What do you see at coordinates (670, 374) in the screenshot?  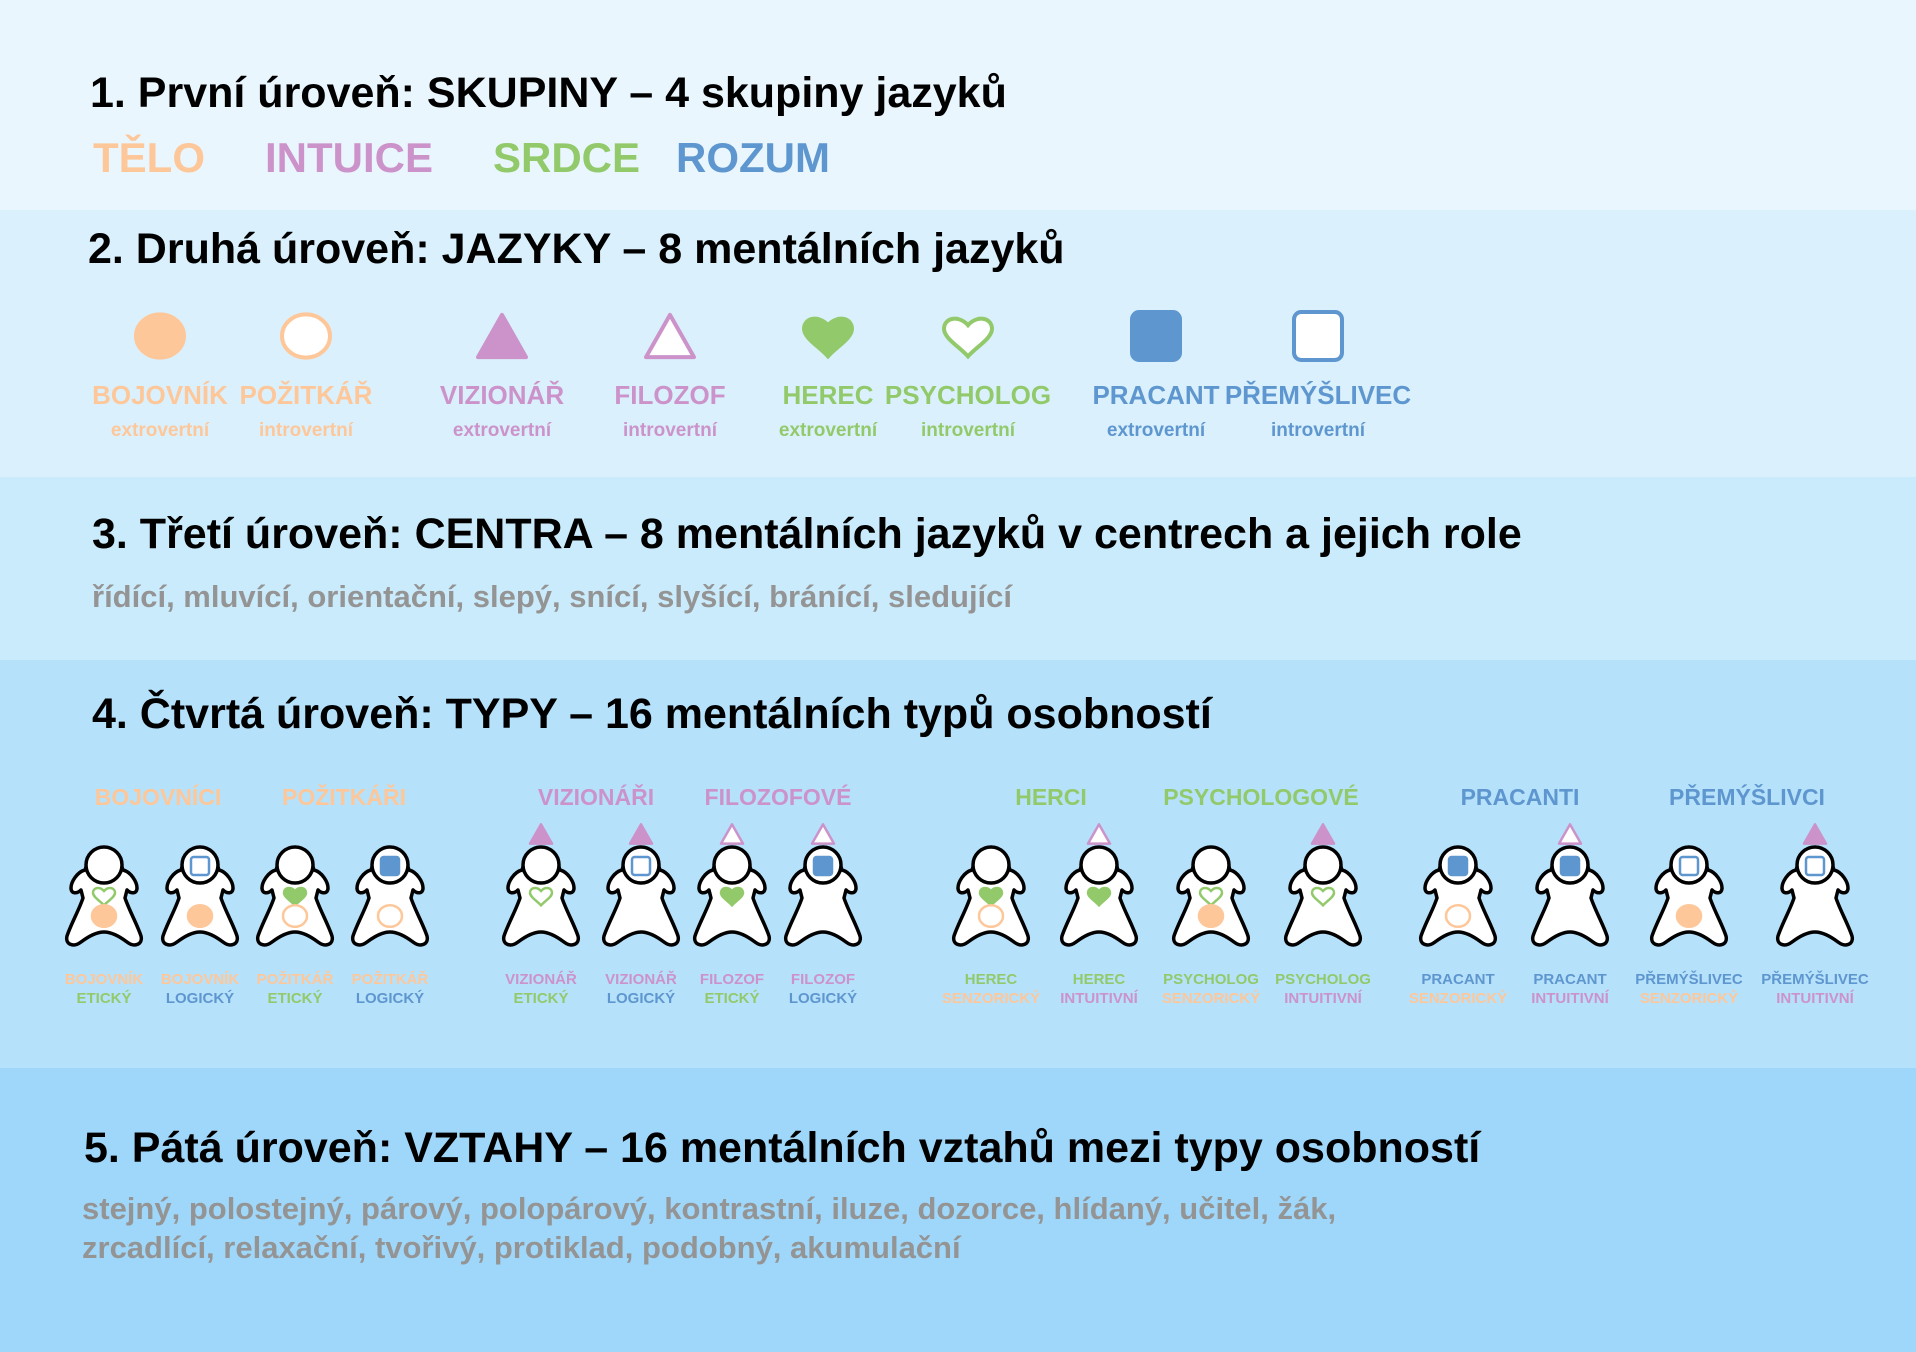 I see `language-4: FILOZOF introvertní` at bounding box center [670, 374].